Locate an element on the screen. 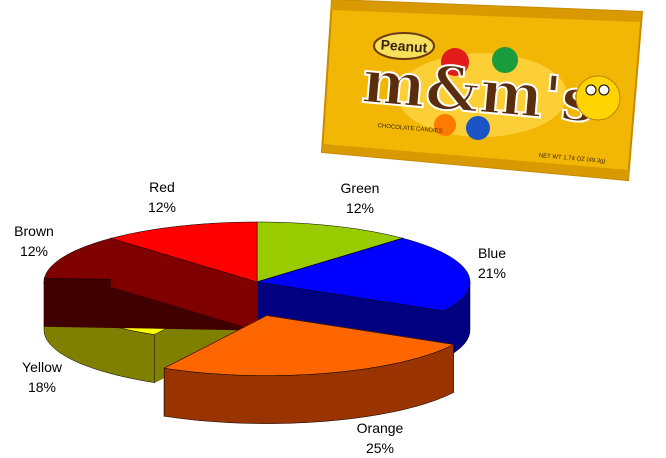 The width and height of the screenshot is (666, 458). variety-badge is located at coordinates (404, 46).